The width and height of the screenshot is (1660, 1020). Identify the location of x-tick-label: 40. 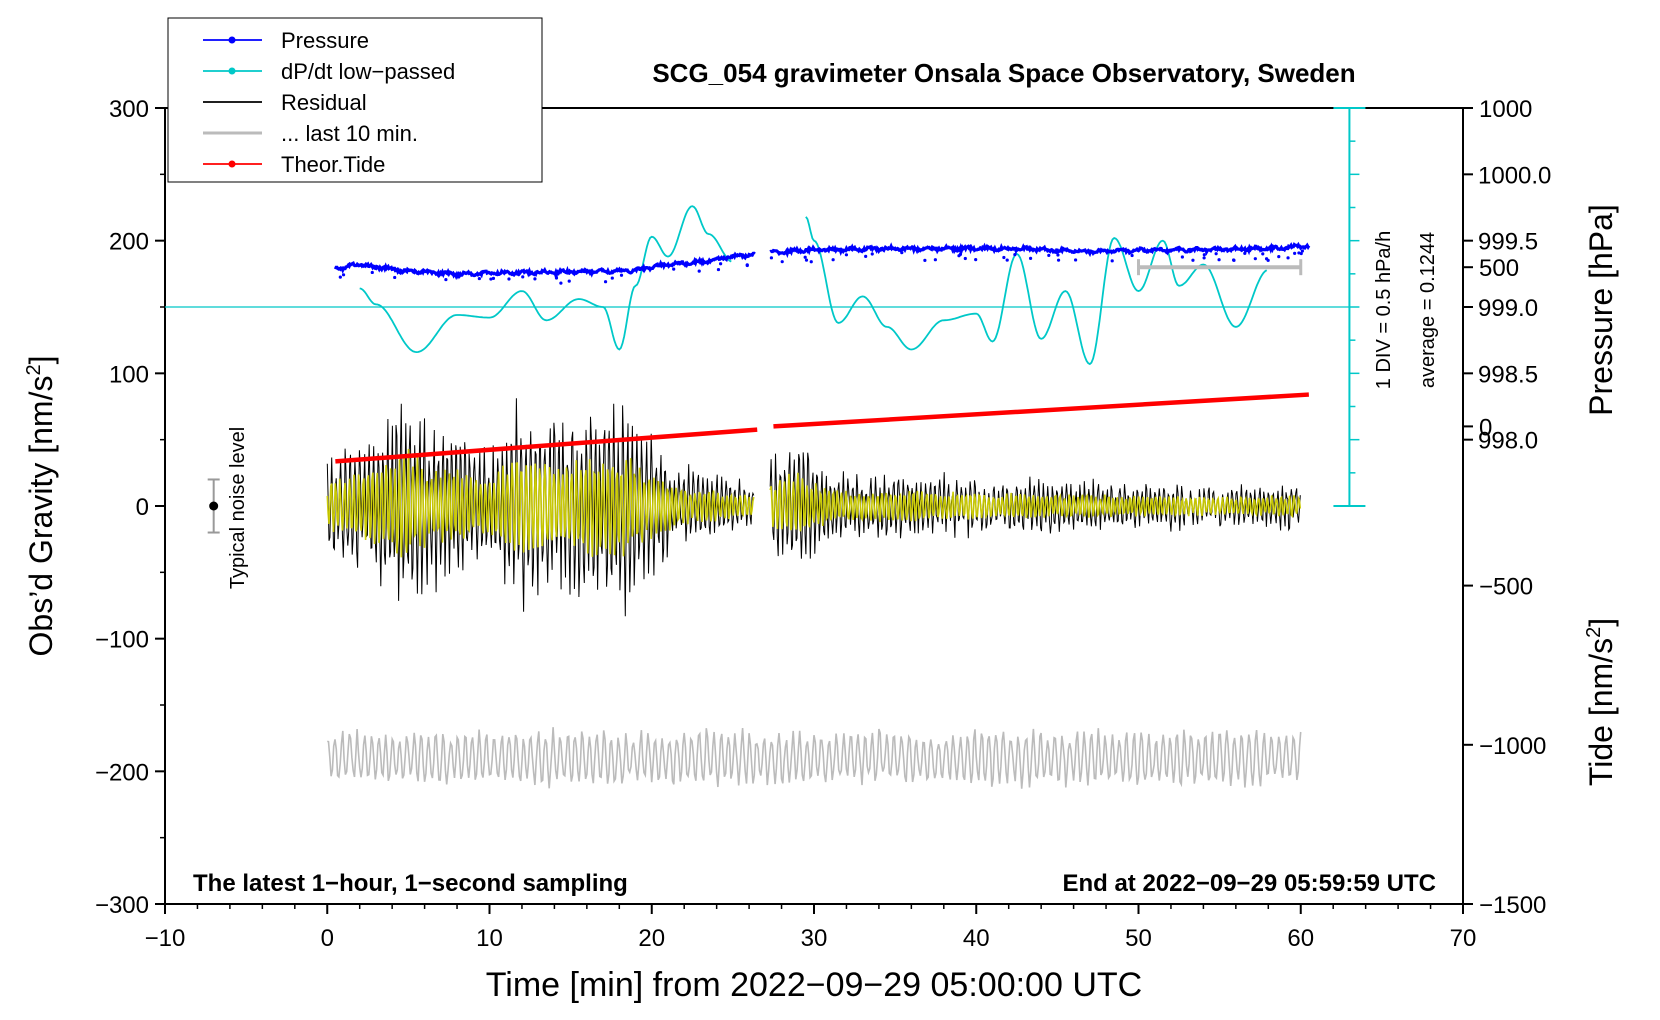
(976, 938).